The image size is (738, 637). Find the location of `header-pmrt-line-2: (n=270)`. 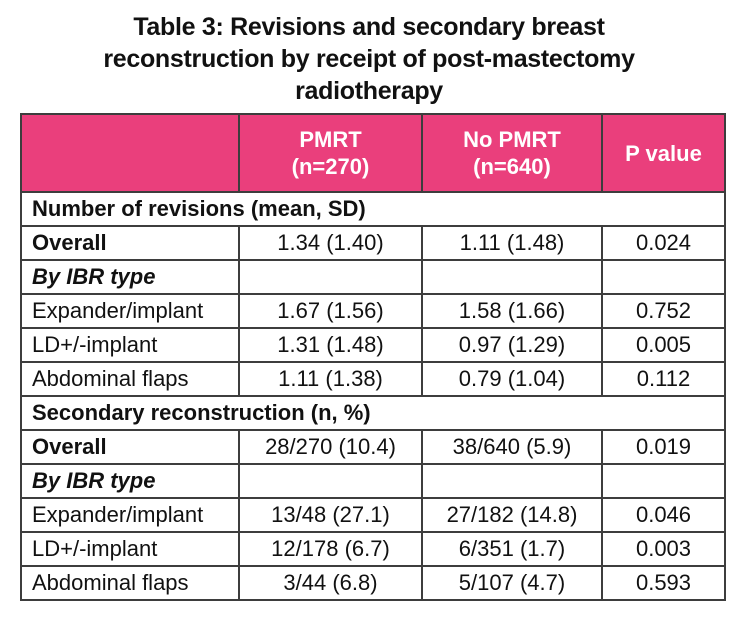

header-pmrt-line-2: (n=270) is located at coordinates (330, 166).